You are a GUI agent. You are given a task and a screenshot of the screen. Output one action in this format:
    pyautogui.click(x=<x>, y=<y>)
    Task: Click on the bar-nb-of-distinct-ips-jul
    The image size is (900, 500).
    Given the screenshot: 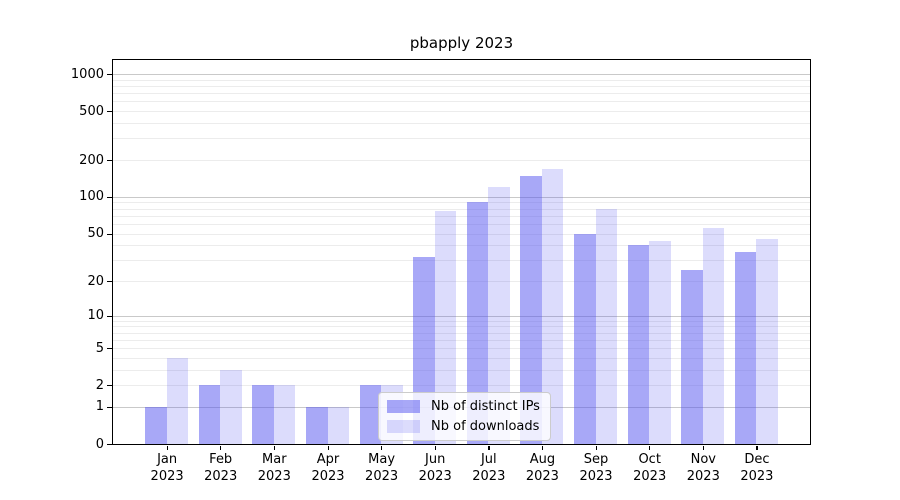 What is the action you would take?
    pyautogui.click(x=477, y=323)
    